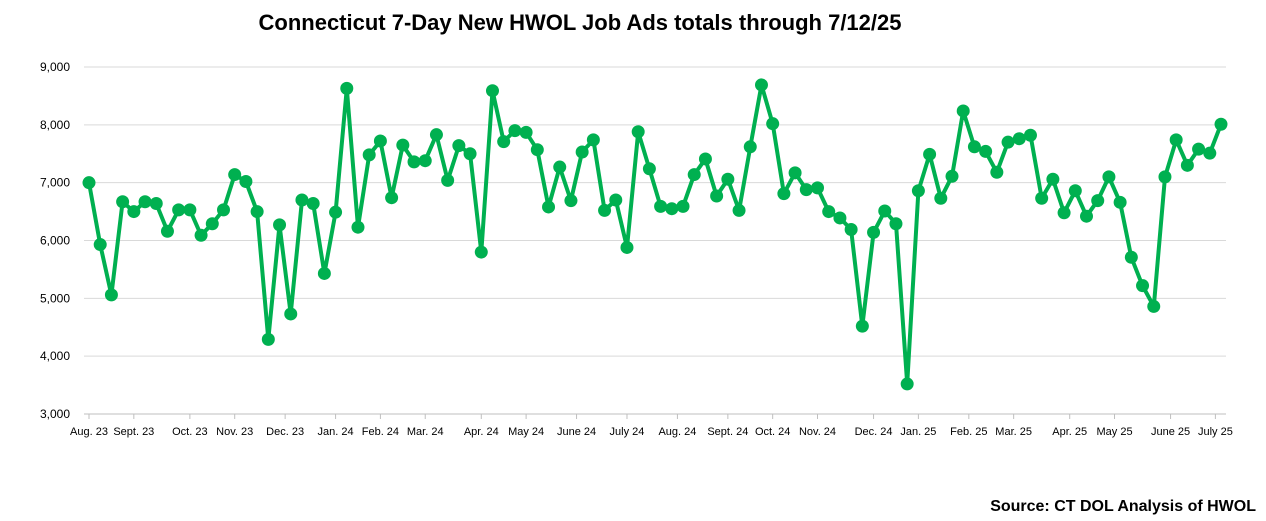 This screenshot has height=521, width=1266. I want to click on x-tick-label: Sept. 24, so click(727, 432).